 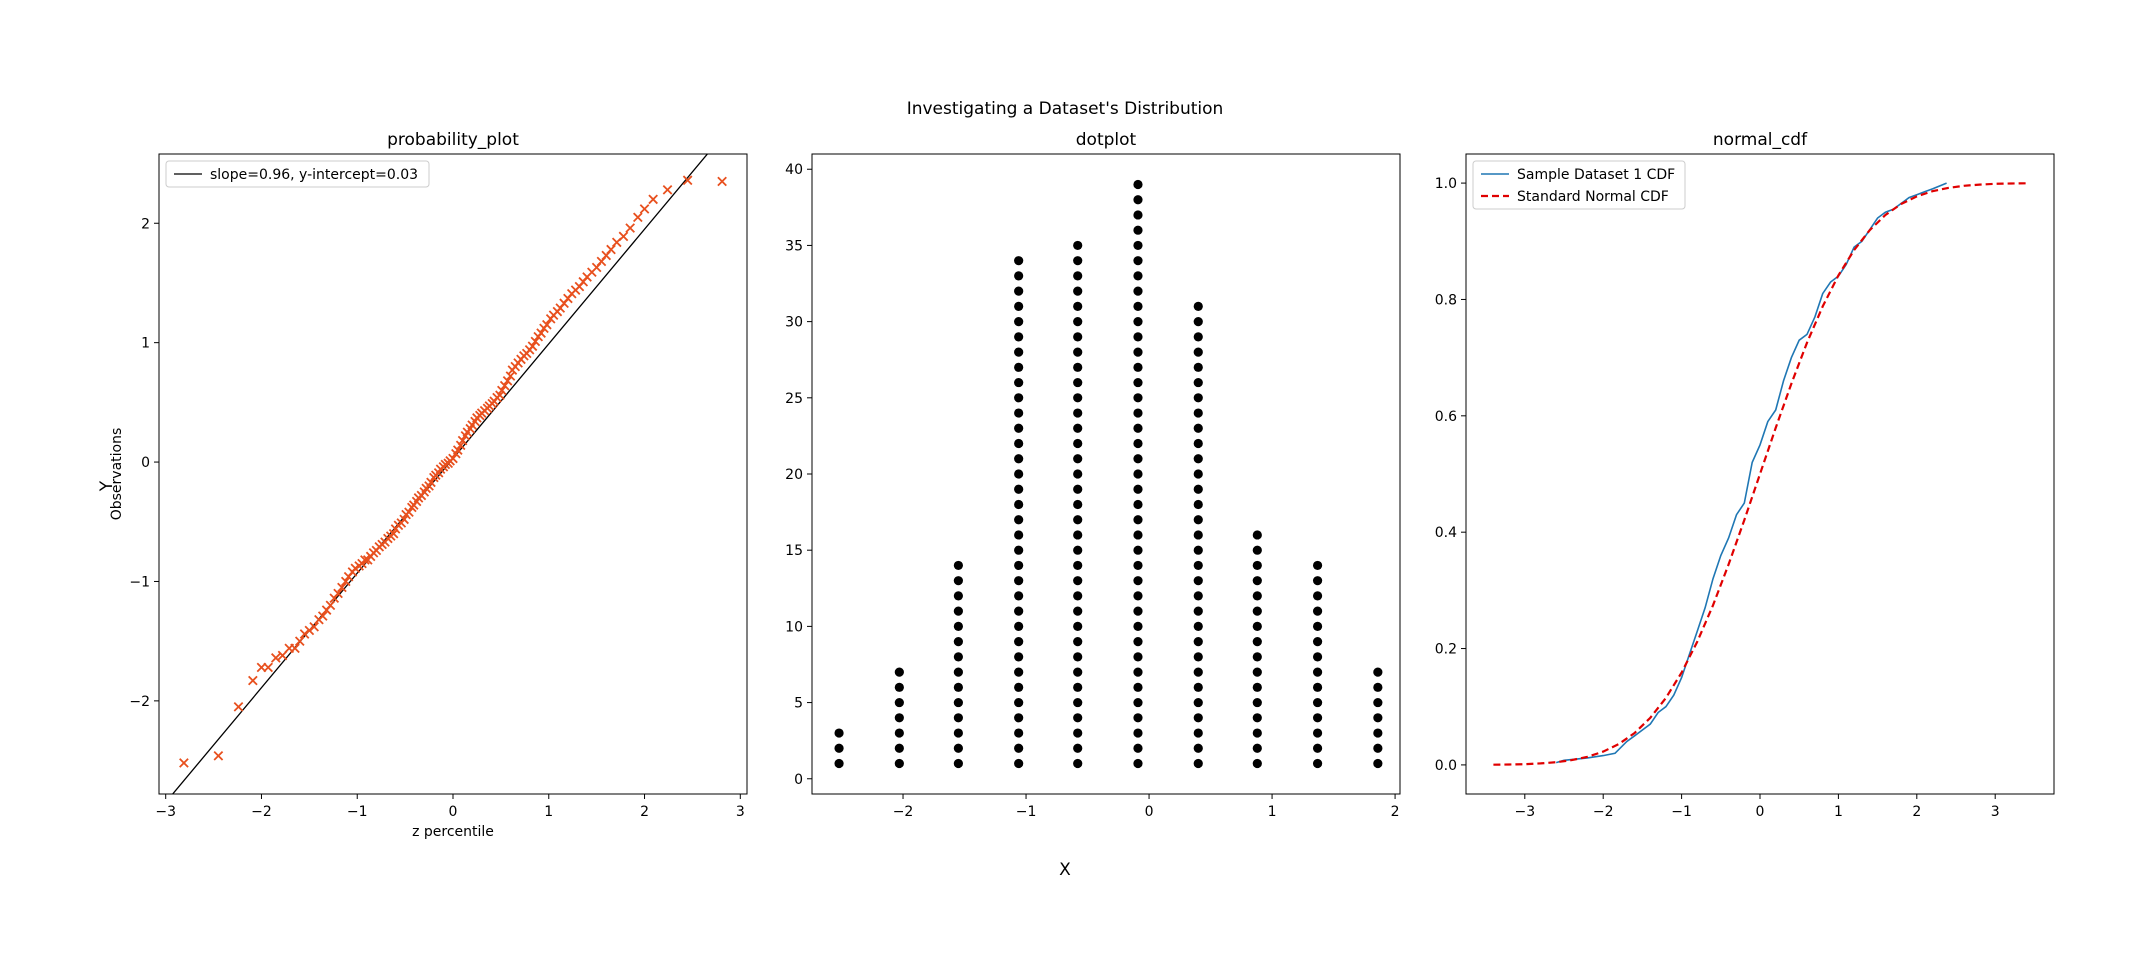 What do you see at coordinates (1760, 140) in the screenshot?
I see `panel-title: normal_cdf` at bounding box center [1760, 140].